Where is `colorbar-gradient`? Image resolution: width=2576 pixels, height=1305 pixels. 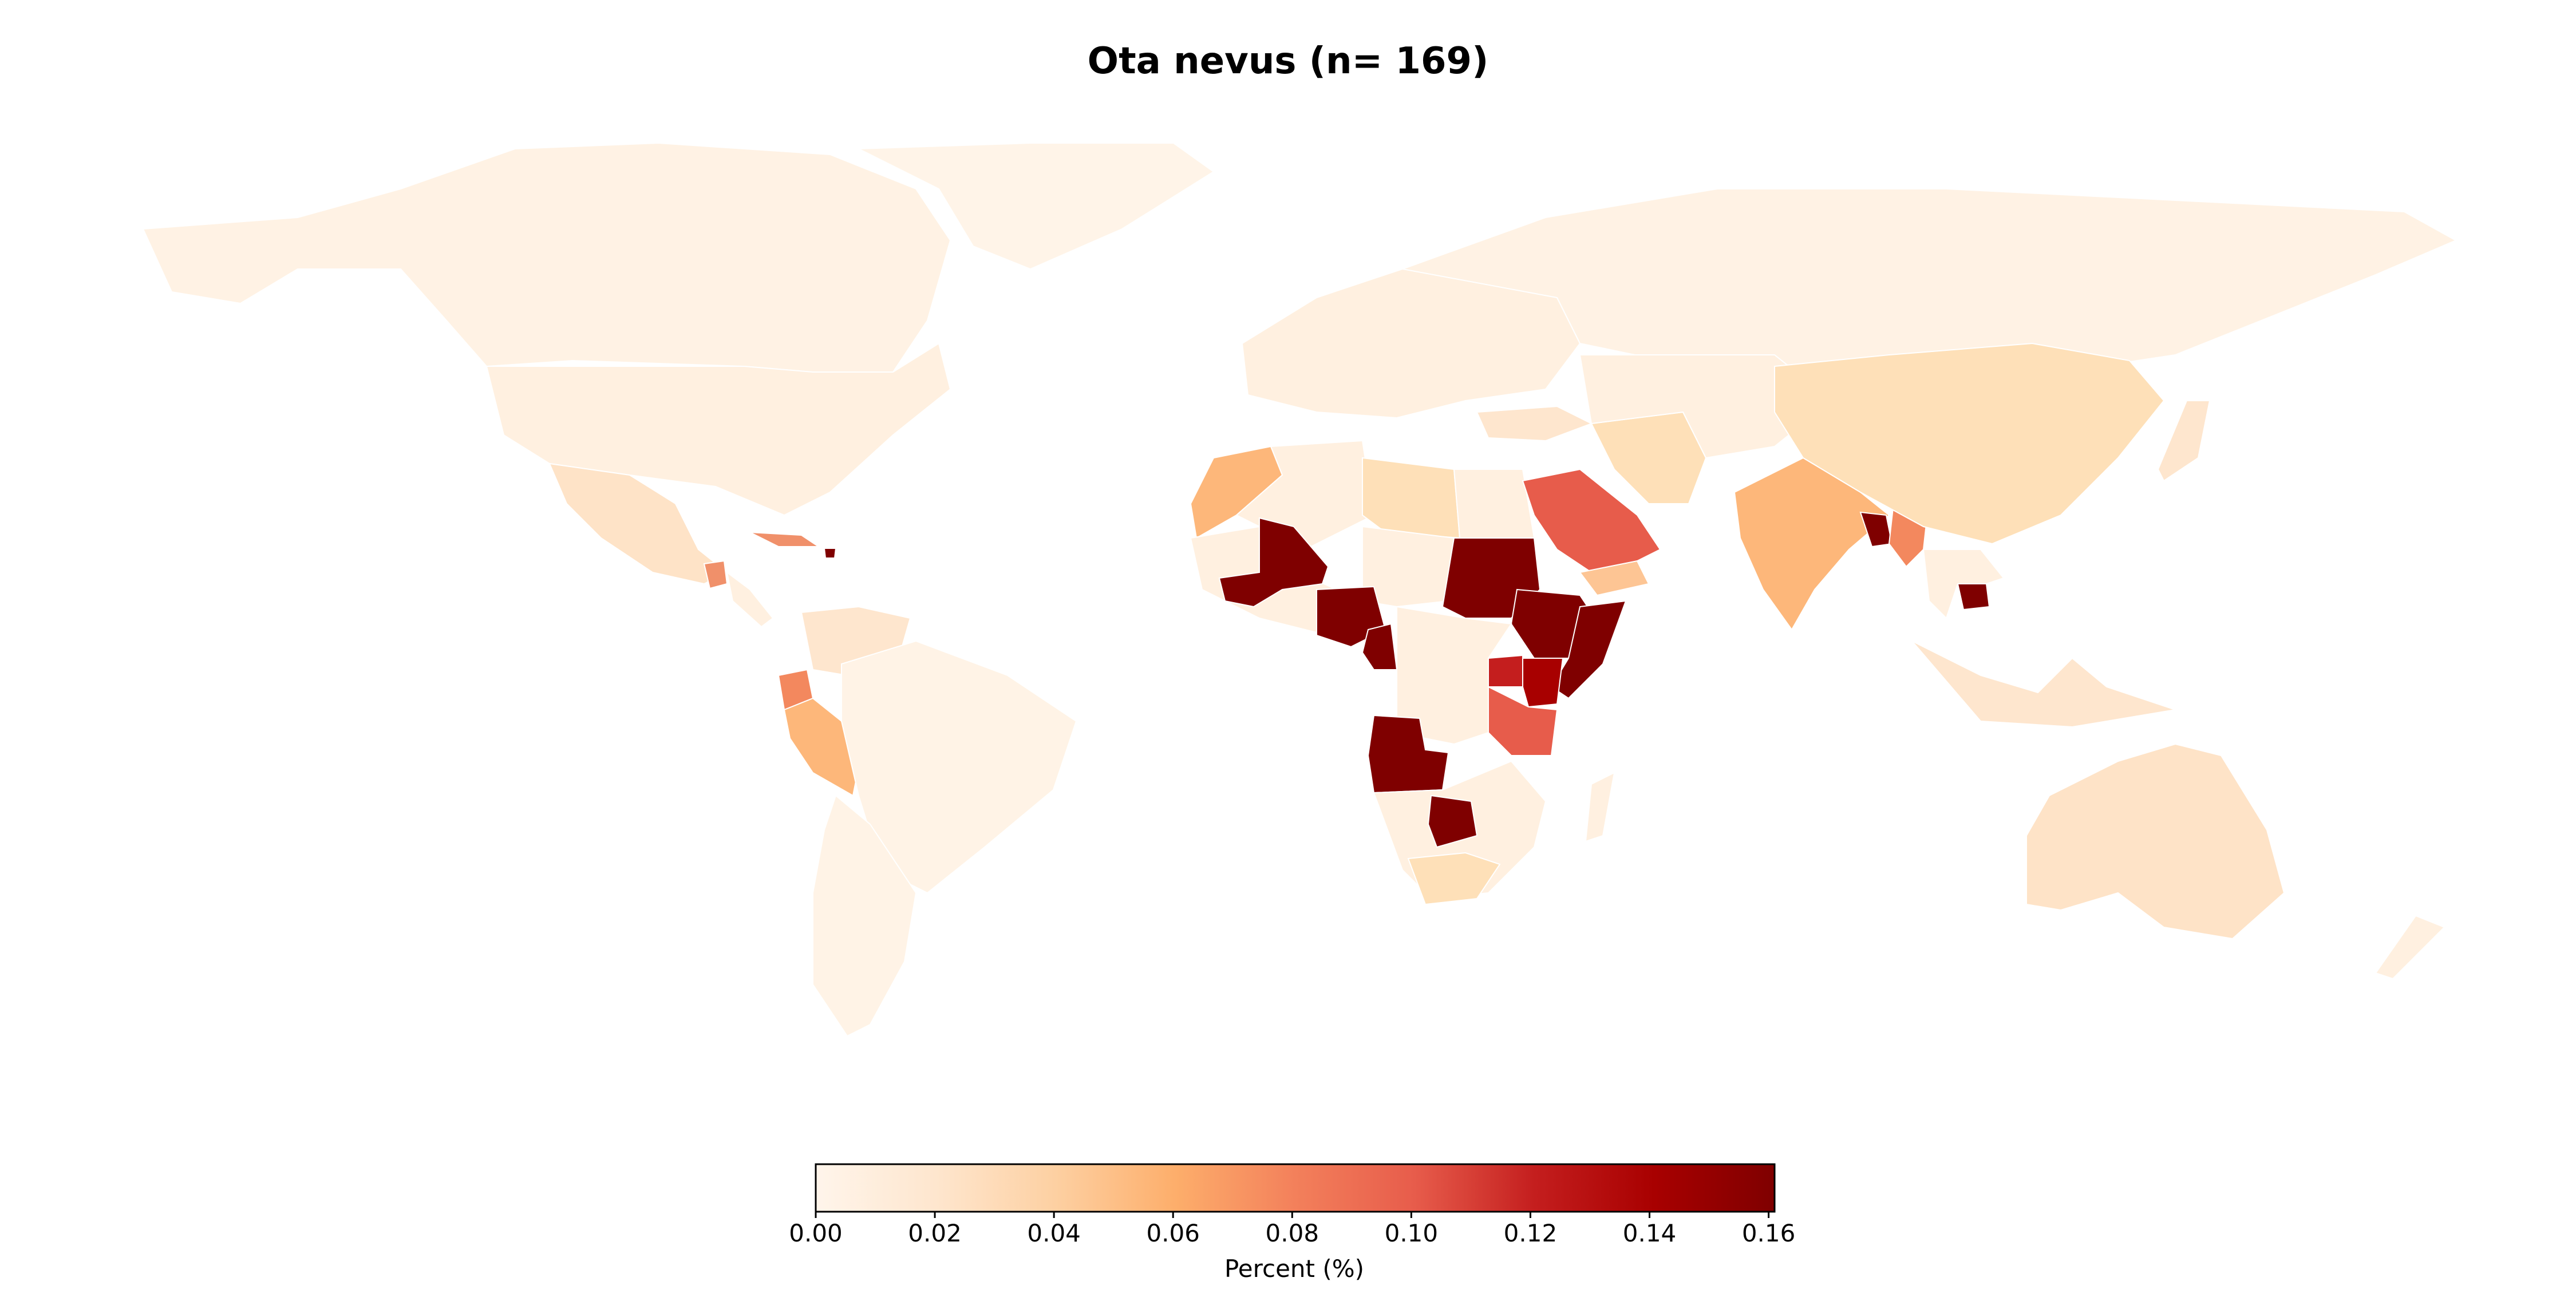 colorbar-gradient is located at coordinates (1295, 1188).